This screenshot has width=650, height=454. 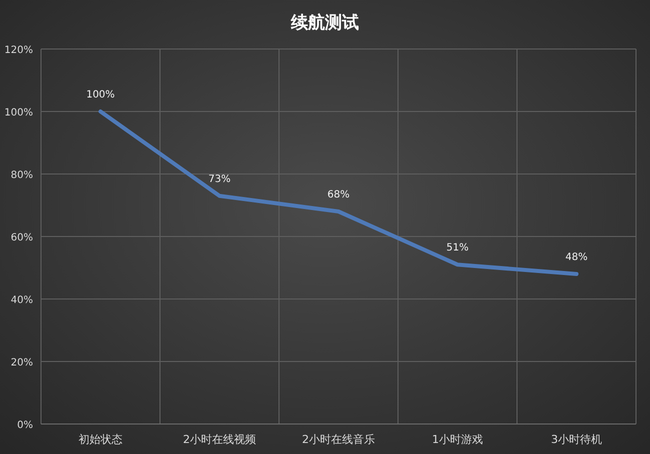 I want to click on ytick: 100%, so click(x=18, y=113).